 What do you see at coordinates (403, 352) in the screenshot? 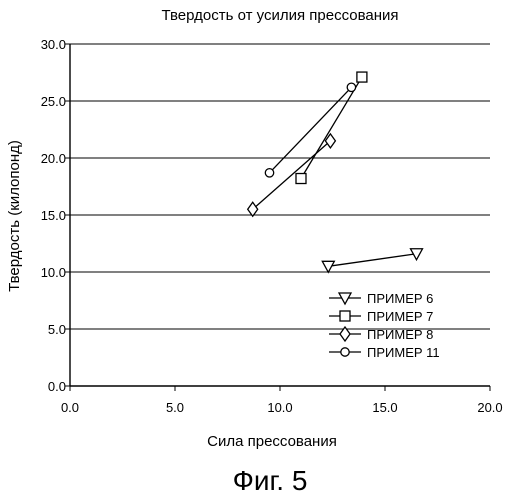
I see `legend-label-3: ПРИМЕР 11` at bounding box center [403, 352].